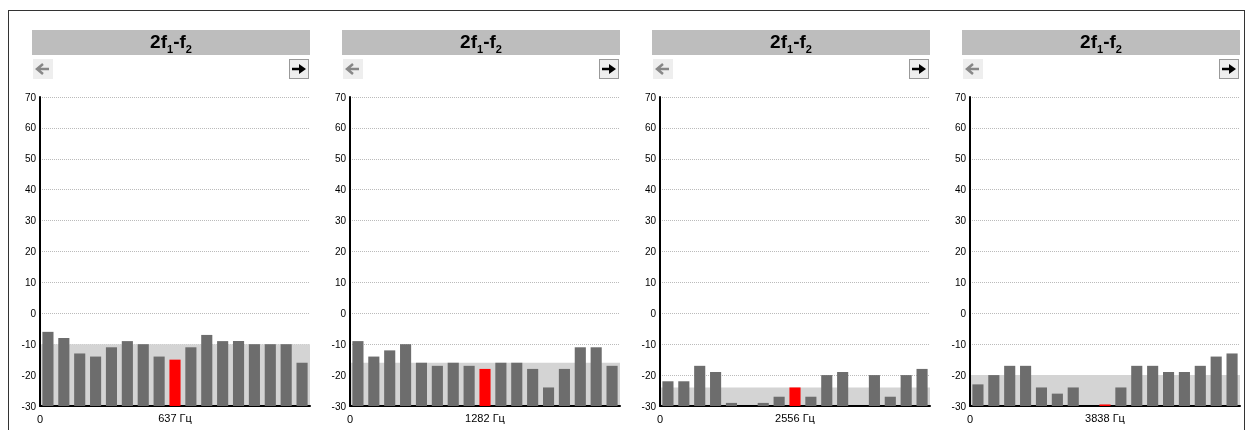 Image resolution: width=1253 pixels, height=432 pixels. Describe the element at coordinates (175, 417) in the screenshot. I see `x-tick-label: 637 Гц` at that location.